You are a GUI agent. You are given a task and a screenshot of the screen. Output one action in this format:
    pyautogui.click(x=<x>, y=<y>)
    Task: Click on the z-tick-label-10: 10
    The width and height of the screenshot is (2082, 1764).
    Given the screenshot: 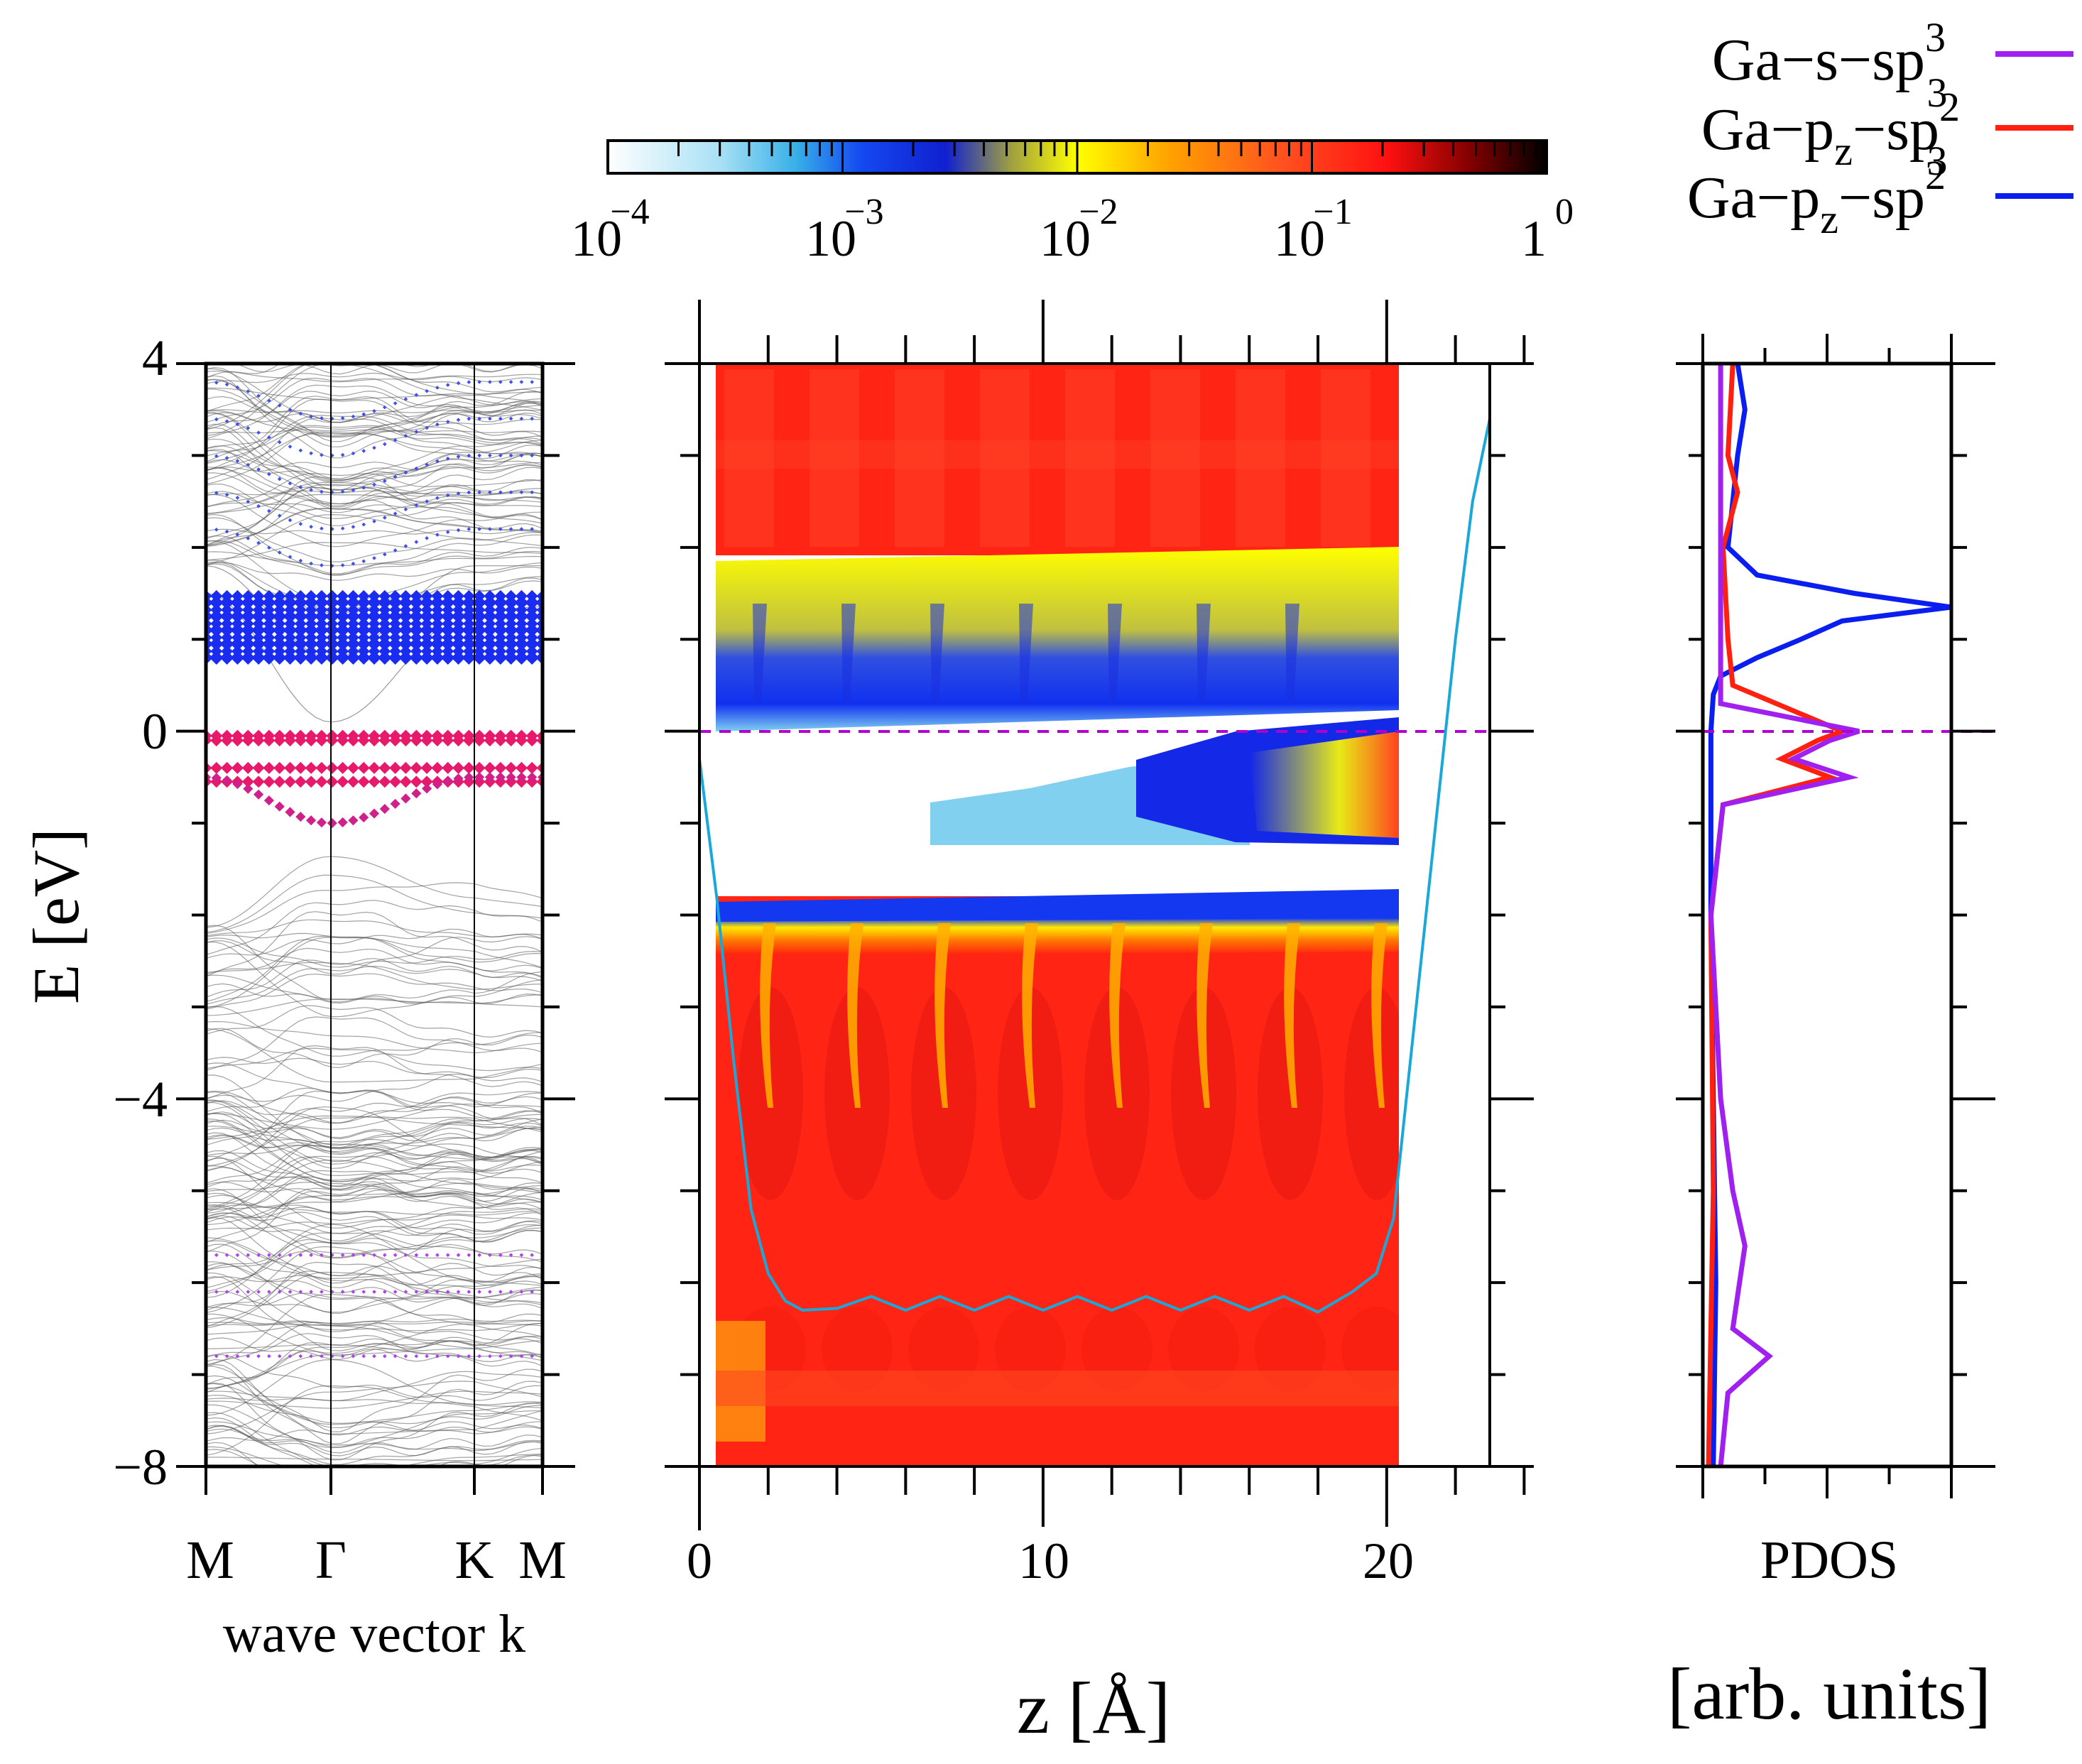 What is the action you would take?
    pyautogui.click(x=1043, y=1561)
    